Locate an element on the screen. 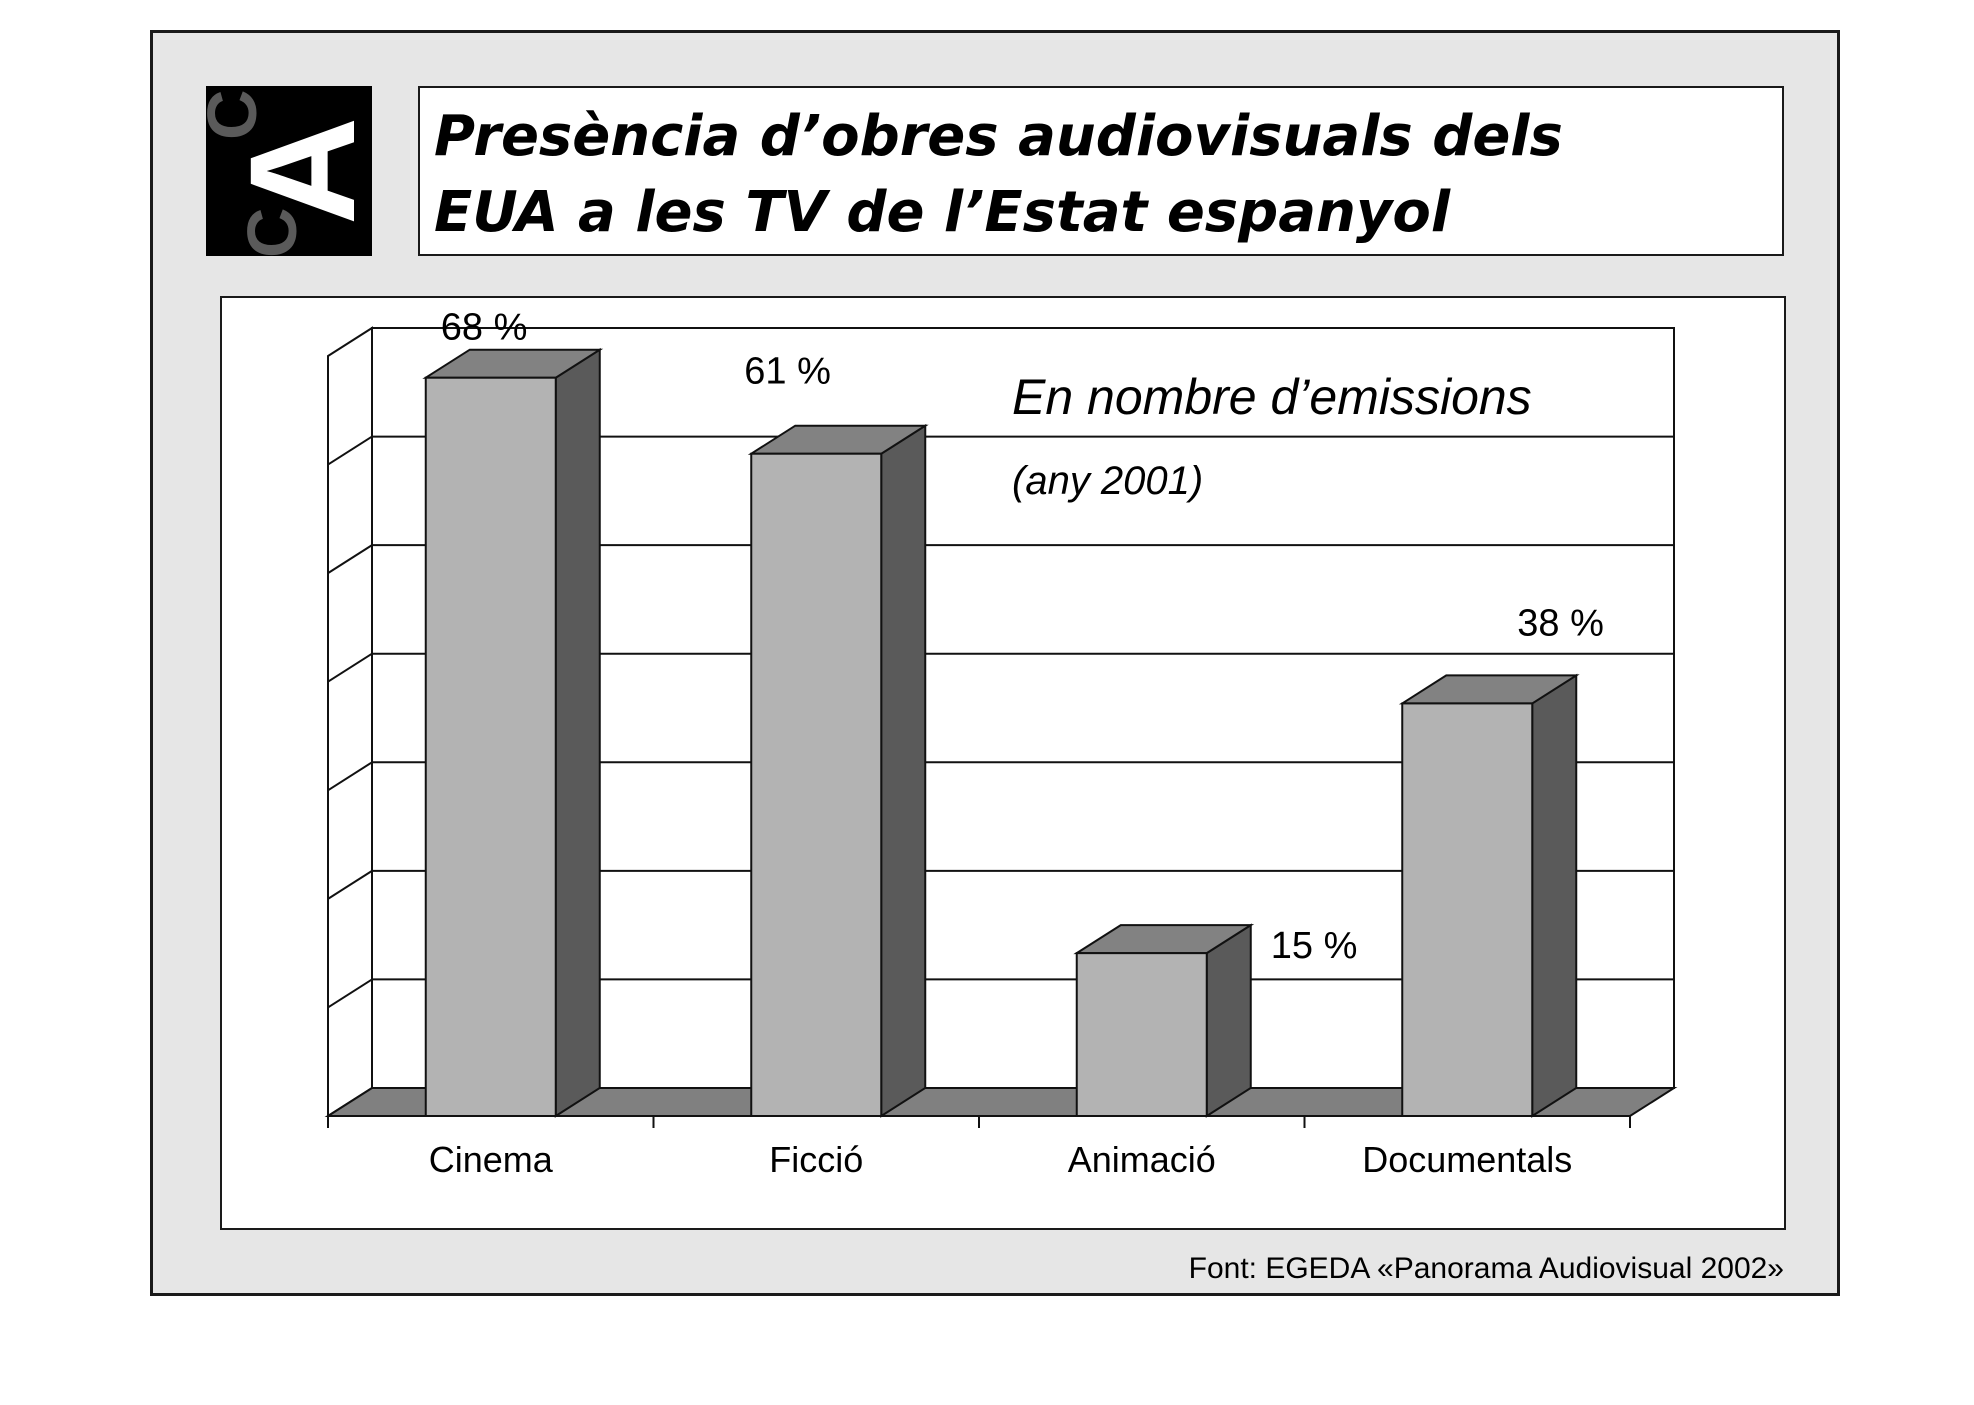 The height and width of the screenshot is (1405, 1974). bar-ficció is located at coordinates (838, 770).